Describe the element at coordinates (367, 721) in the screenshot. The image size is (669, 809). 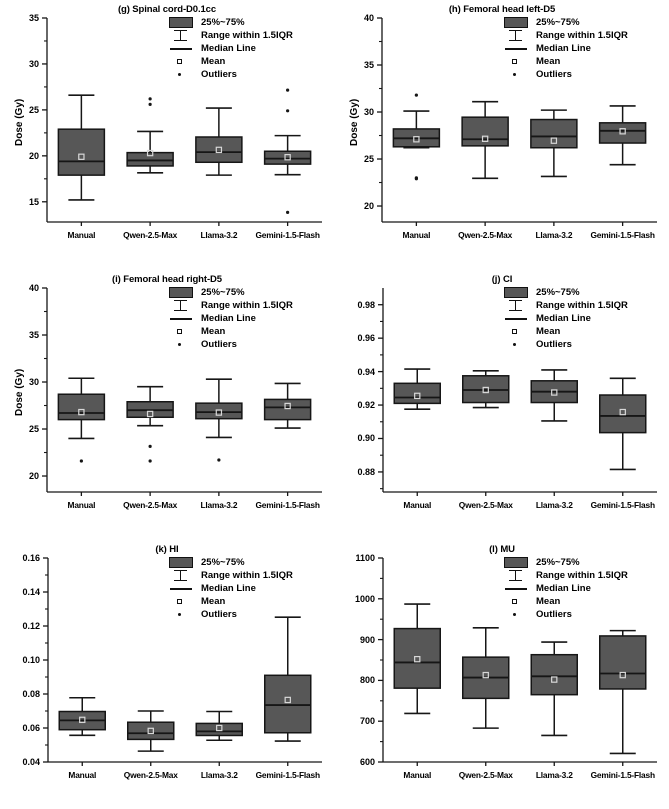
I see `y-tick-label: 700` at that location.